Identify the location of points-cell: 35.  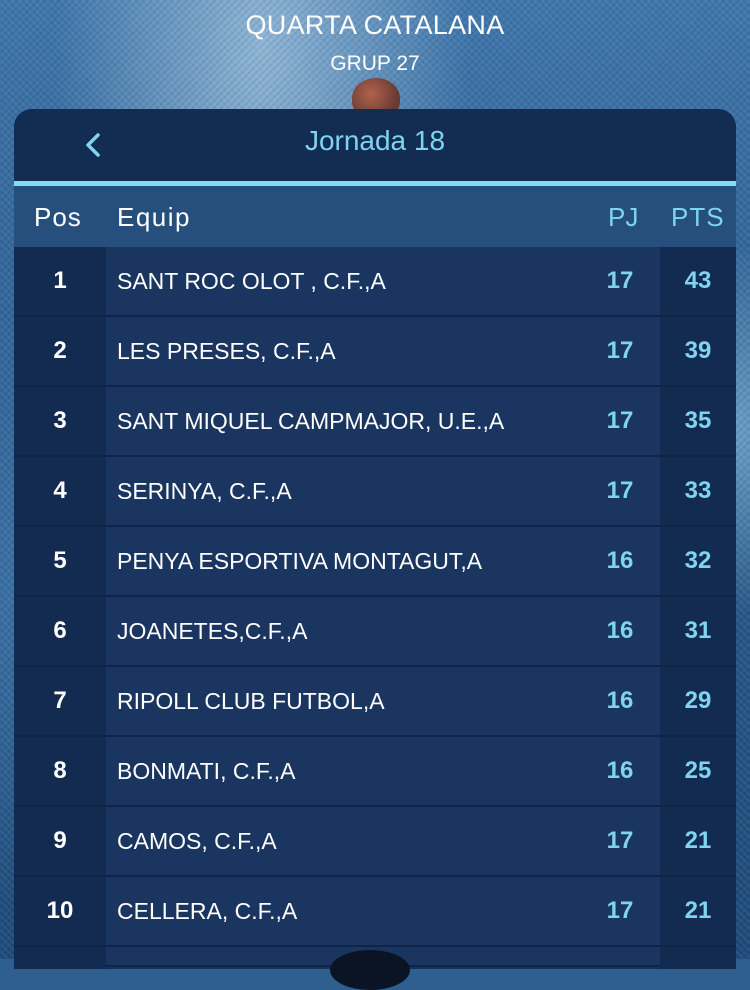
(698, 421).